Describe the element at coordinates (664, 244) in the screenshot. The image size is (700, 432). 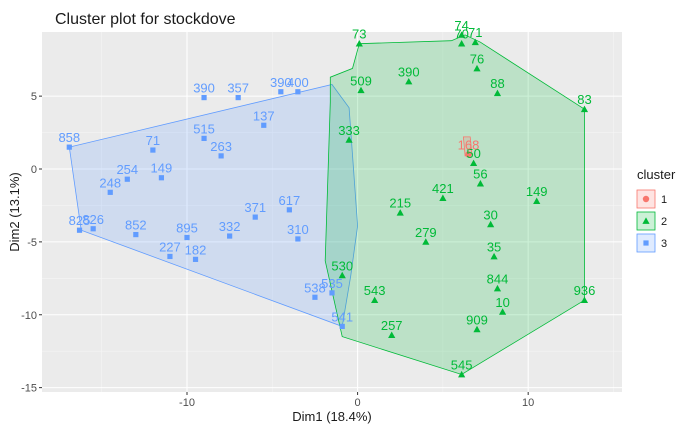
I see `legend-label-3: 3` at that location.